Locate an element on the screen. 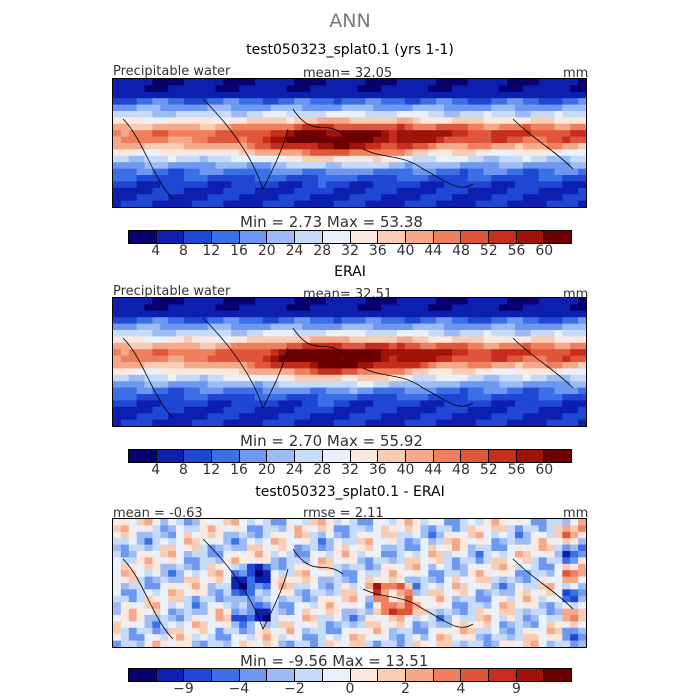 This screenshot has width=700, height=700. colorbar-tick-label: 0 is located at coordinates (350, 689).